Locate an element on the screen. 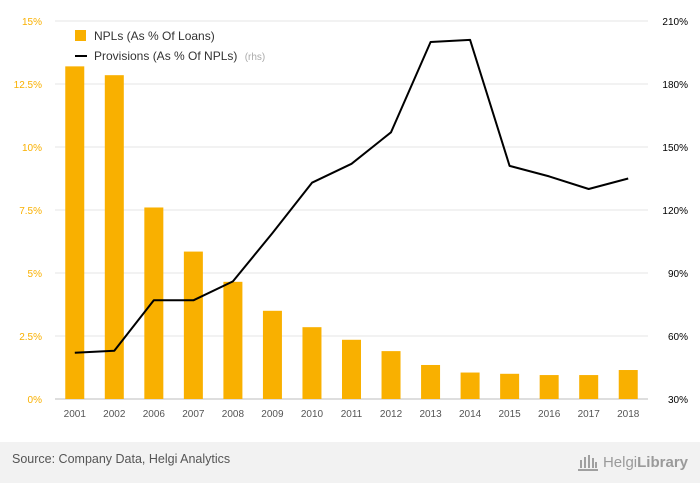 The width and height of the screenshot is (700, 483). y-left-tick-label: 10% is located at coordinates (32, 148).